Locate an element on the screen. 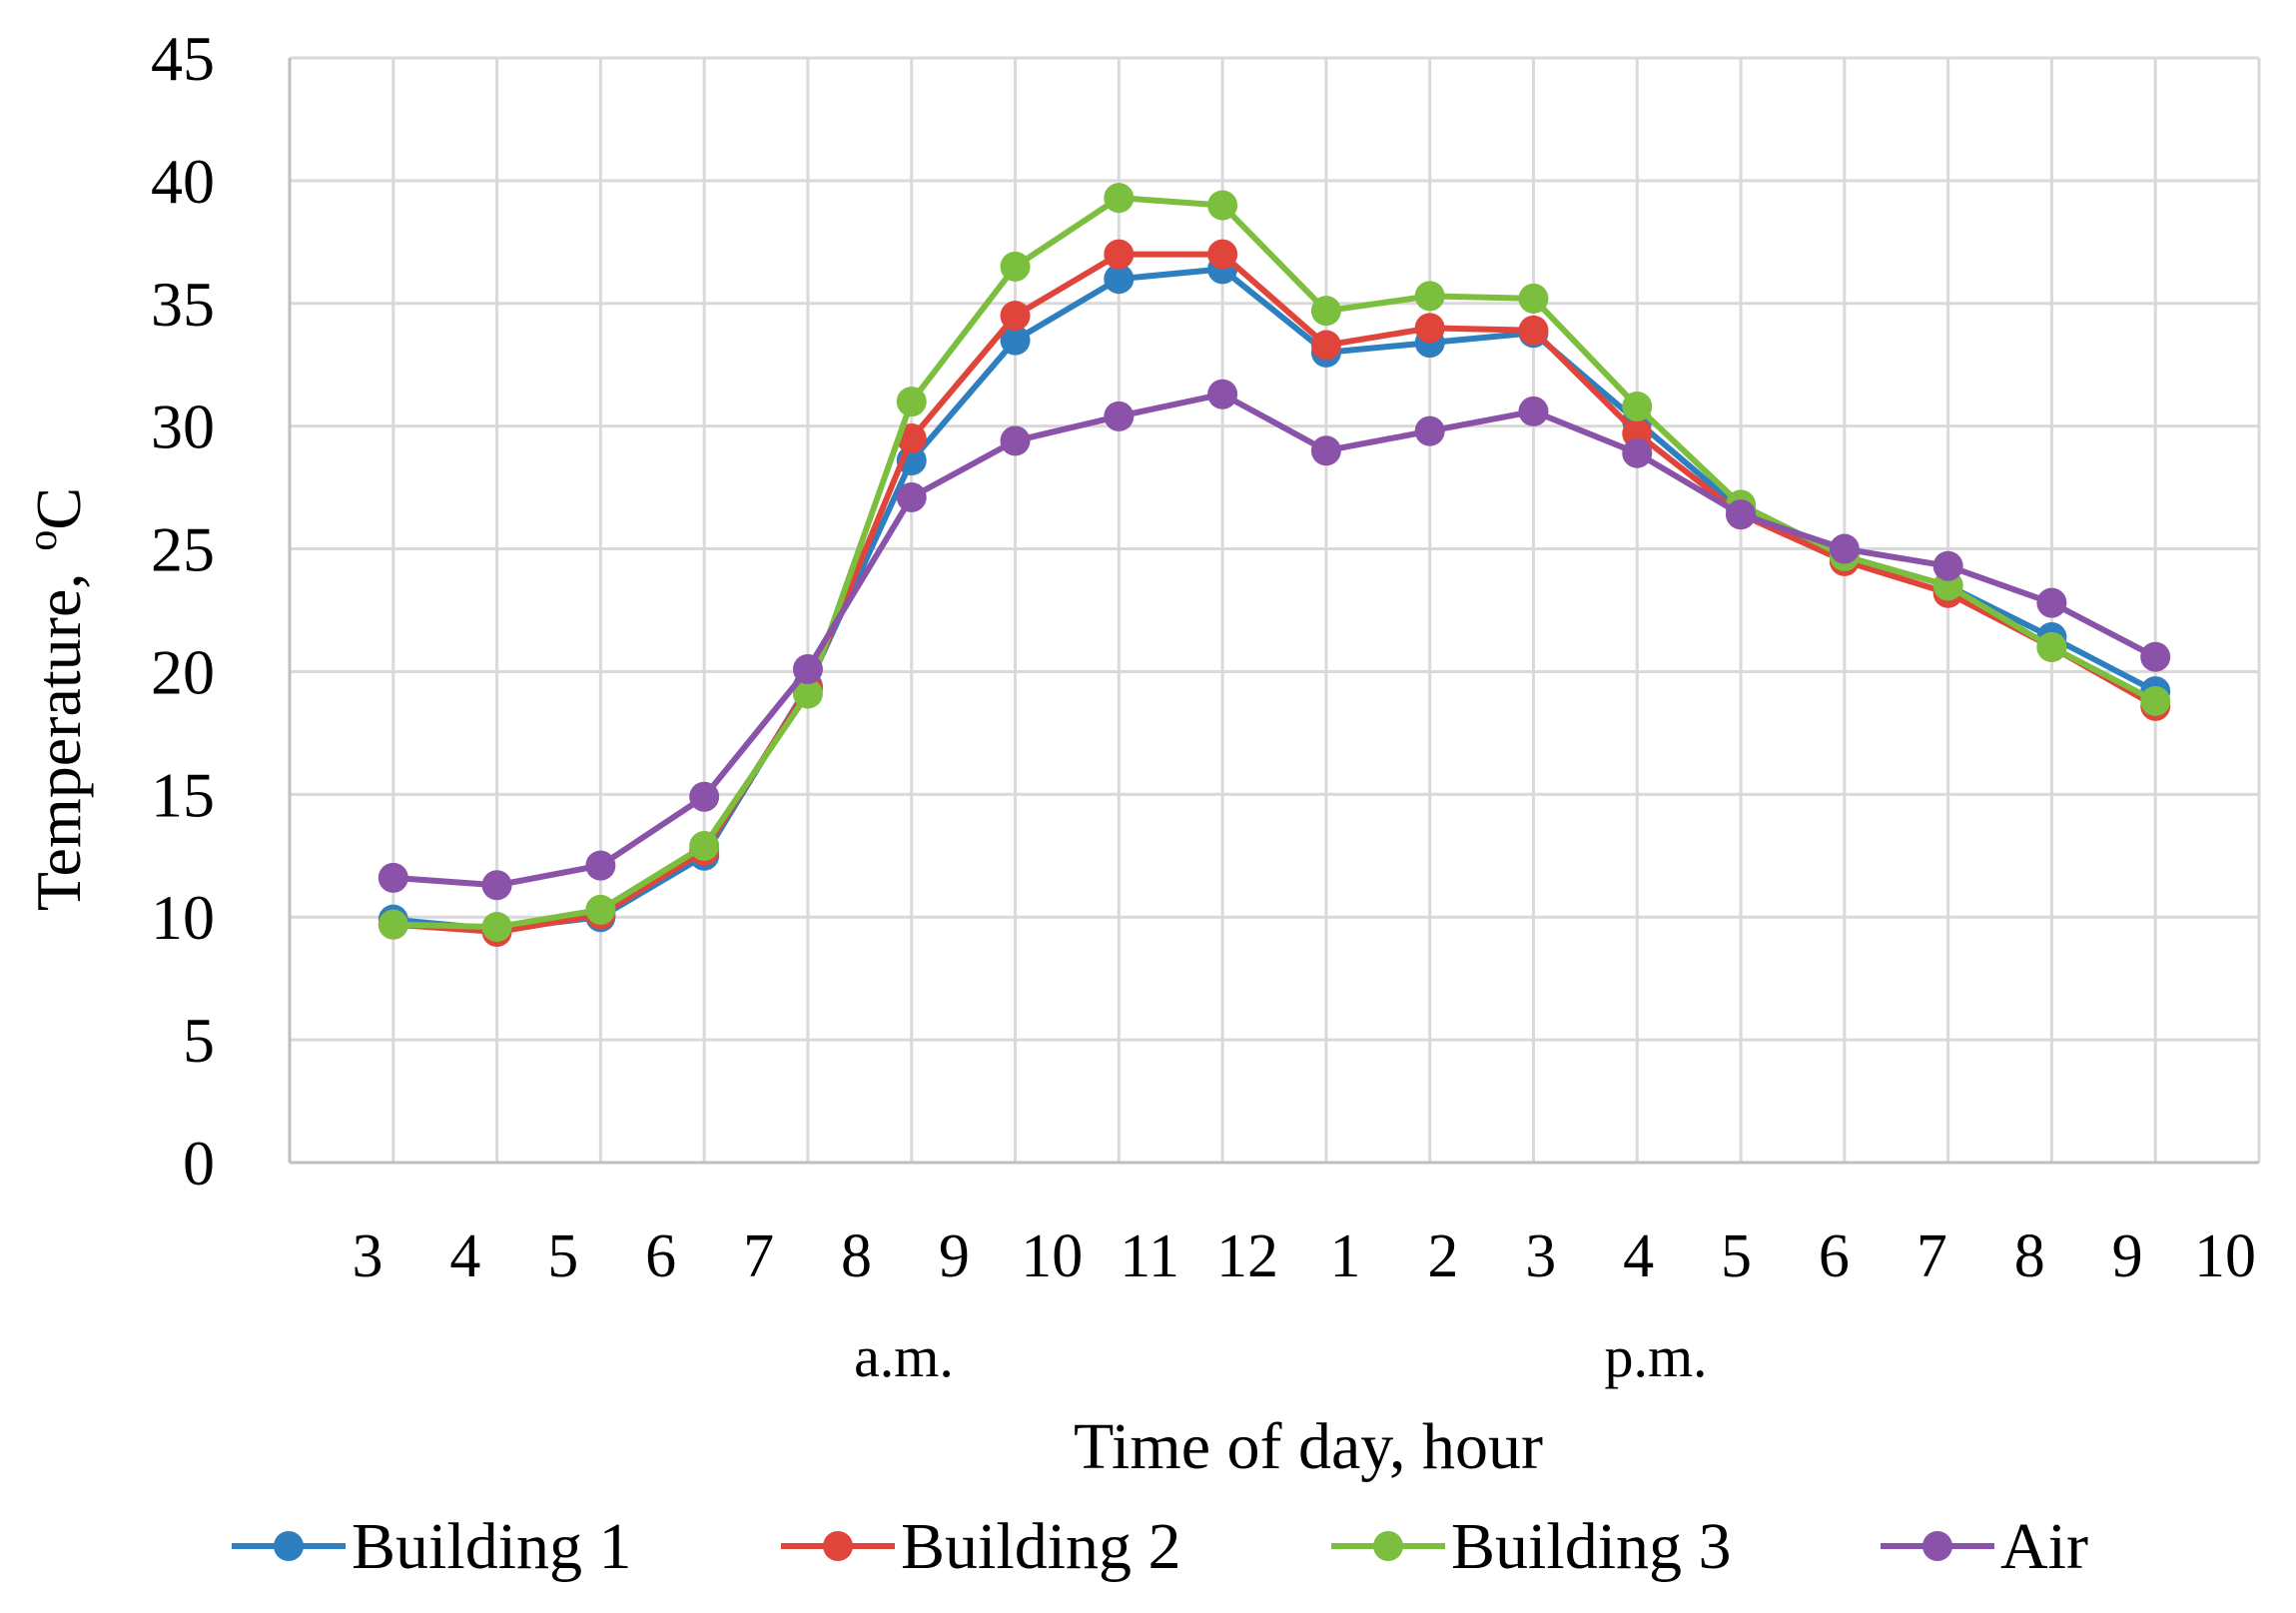 The height and width of the screenshot is (1613, 2296). legend: Building 1 Building 2 Building 3 Air is located at coordinates (1160, 1546).